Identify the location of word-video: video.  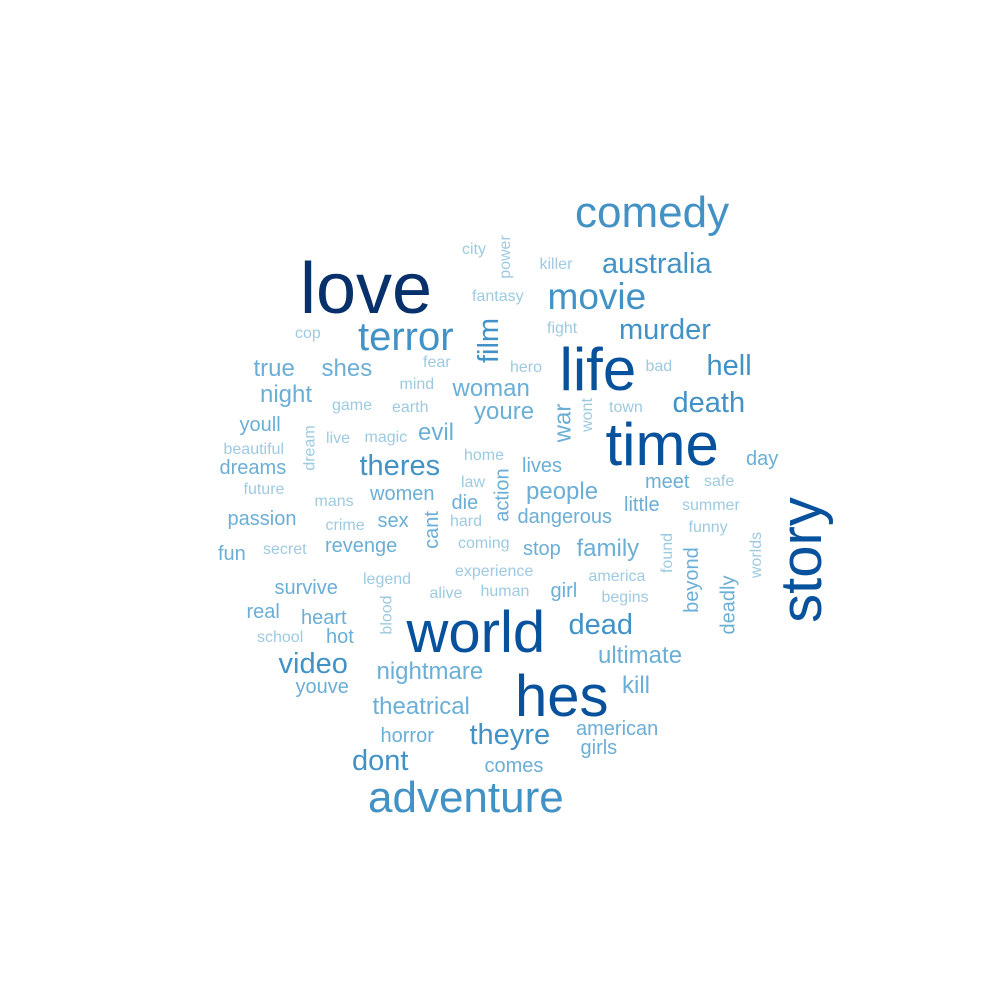
(313, 663).